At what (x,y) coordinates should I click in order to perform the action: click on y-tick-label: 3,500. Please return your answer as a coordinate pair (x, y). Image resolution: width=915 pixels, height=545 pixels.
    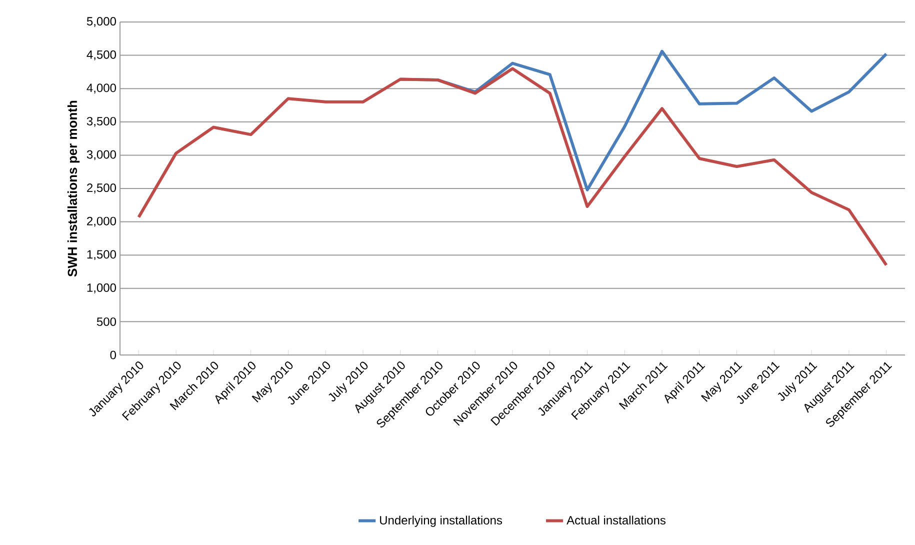
    Looking at the image, I should click on (101, 121).